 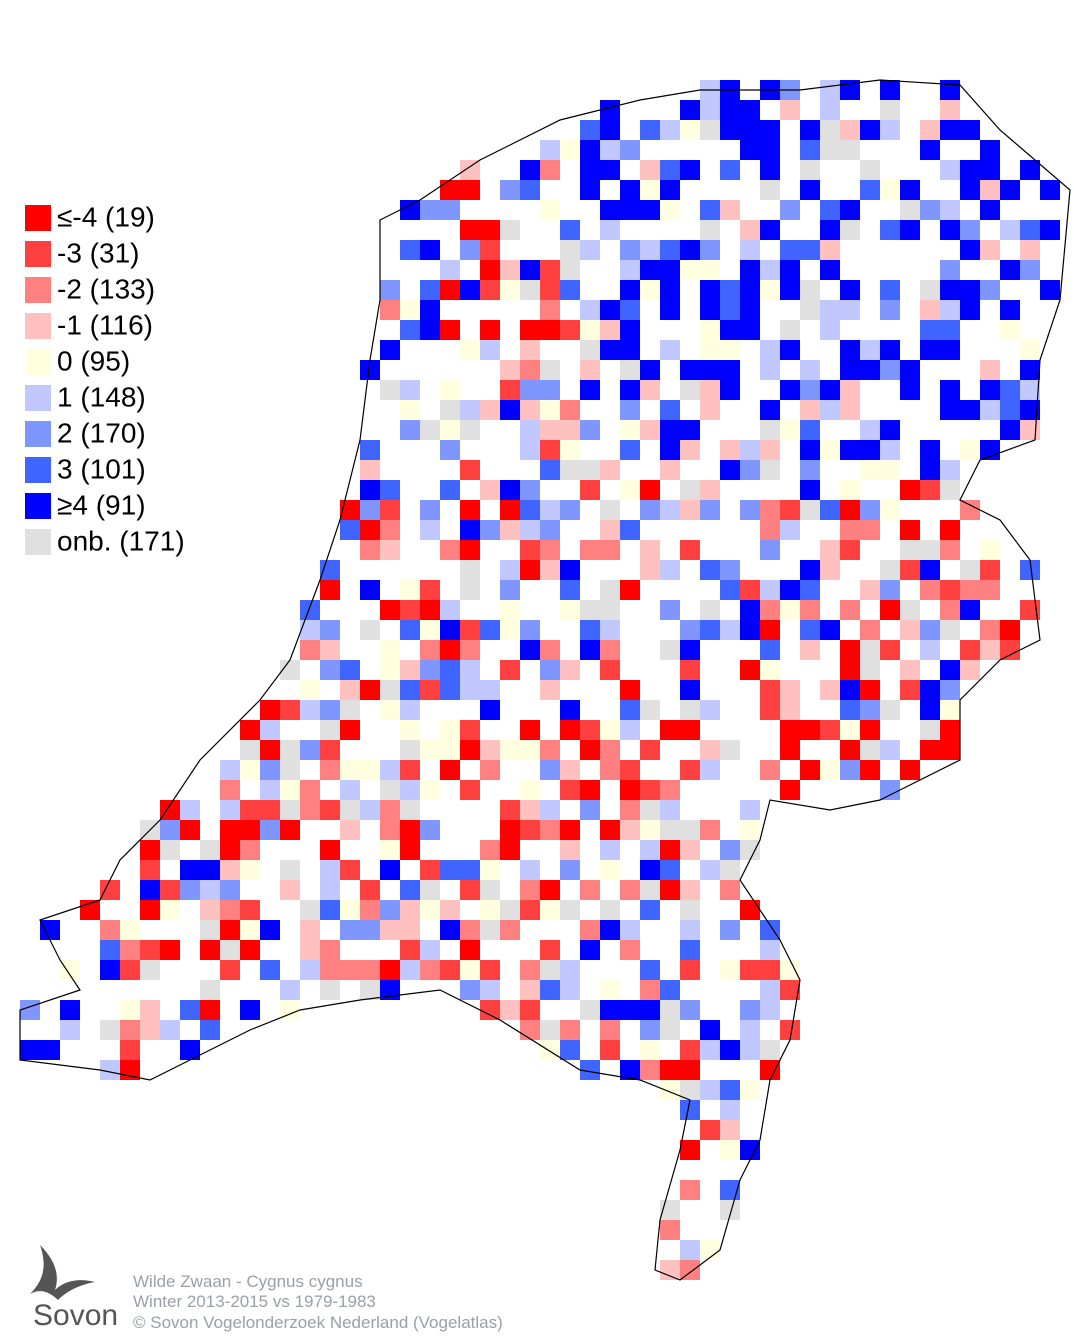 What do you see at coordinates (248, 1281) in the screenshot?
I see `species-name: Wilde Zwaan - Cygnus cygnus` at bounding box center [248, 1281].